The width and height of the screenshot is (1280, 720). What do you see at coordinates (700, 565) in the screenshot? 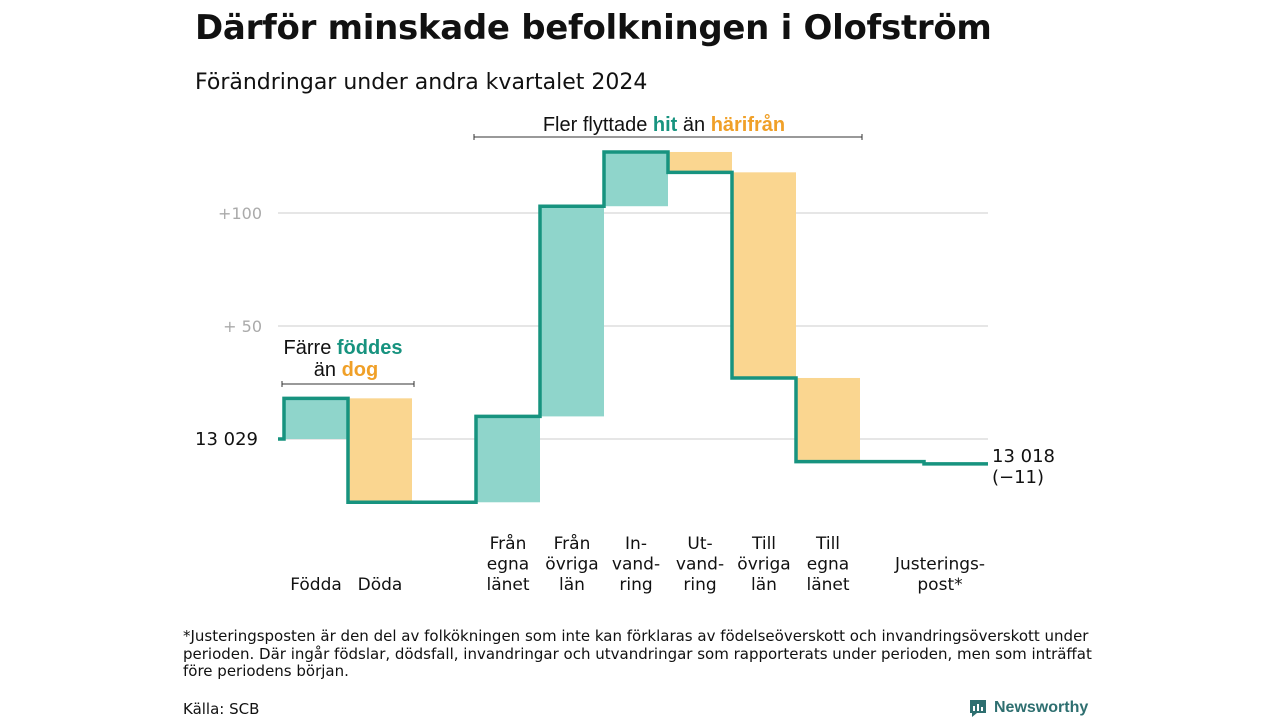
I see `category-label-utvandring: vand-` at bounding box center [700, 565].